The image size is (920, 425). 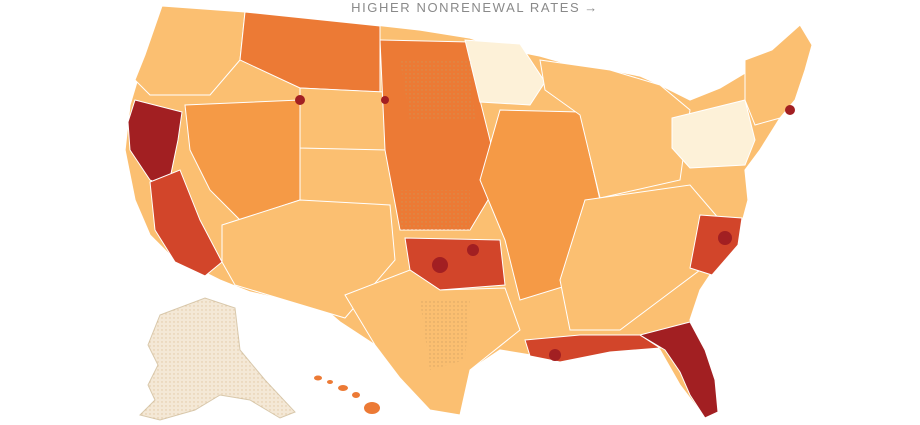 What do you see at coordinates (593, 348) in the screenshot?
I see `region-gulf-coast` at bounding box center [593, 348].